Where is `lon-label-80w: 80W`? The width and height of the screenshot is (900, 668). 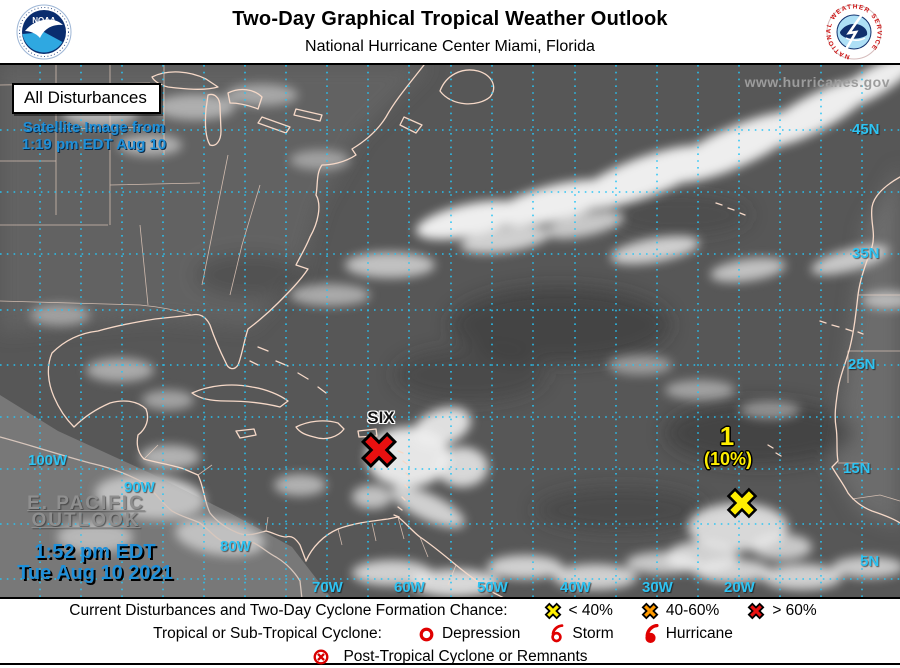 lon-label-80w: 80W is located at coordinates (235, 546).